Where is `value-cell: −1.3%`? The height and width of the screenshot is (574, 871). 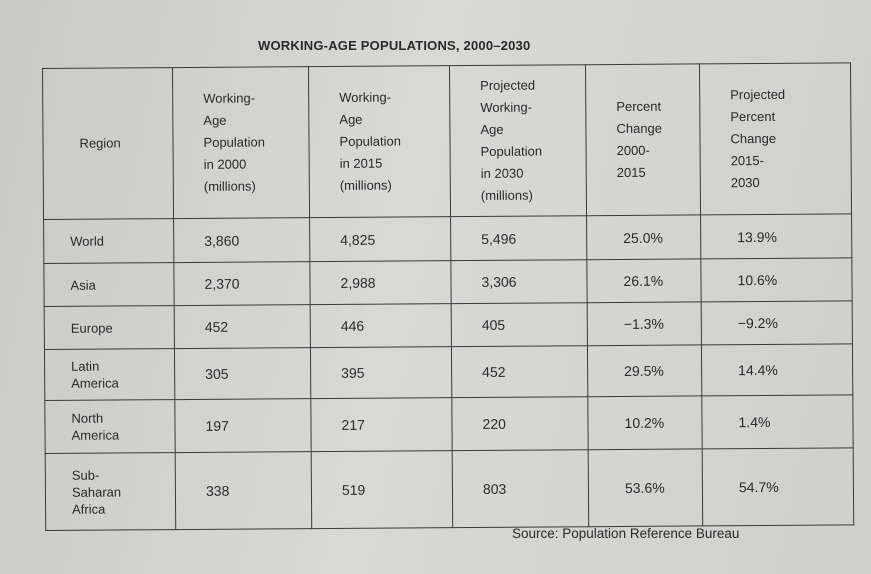 value-cell: −1.3% is located at coordinates (644, 323).